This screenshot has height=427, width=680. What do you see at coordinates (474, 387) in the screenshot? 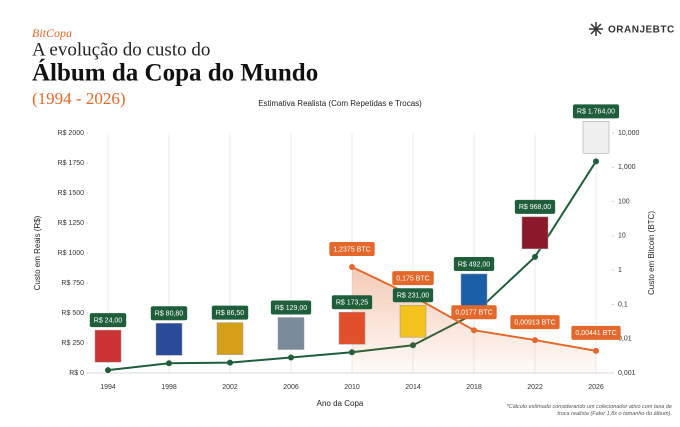
I see `x-tick-label: 2018` at bounding box center [474, 387].